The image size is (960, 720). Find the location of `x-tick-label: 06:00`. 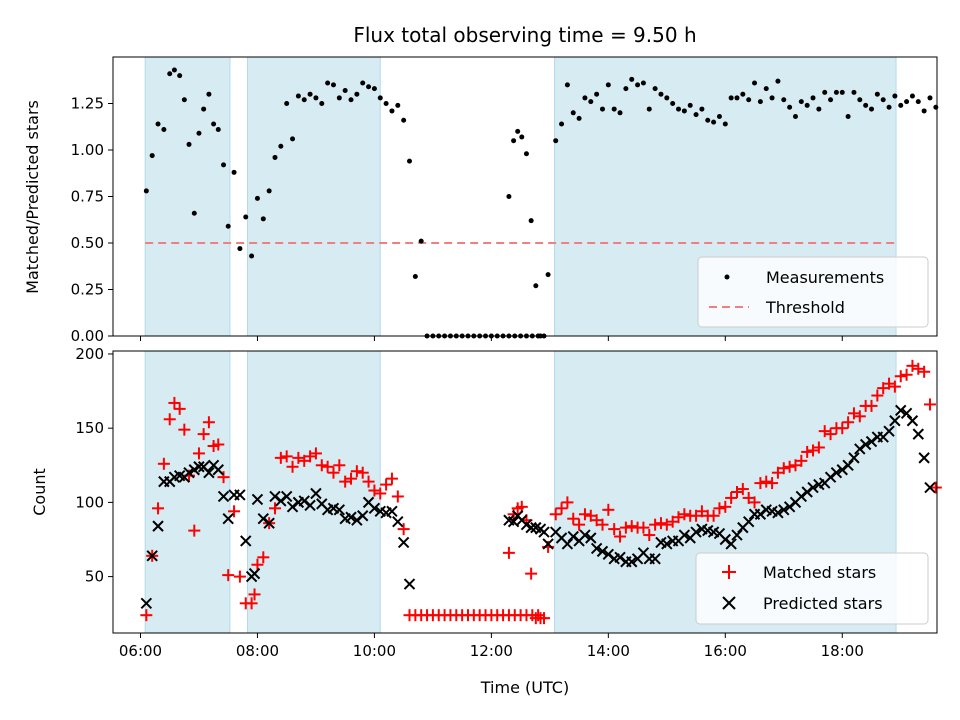

x-tick-label: 06:00 is located at coordinates (140, 651).